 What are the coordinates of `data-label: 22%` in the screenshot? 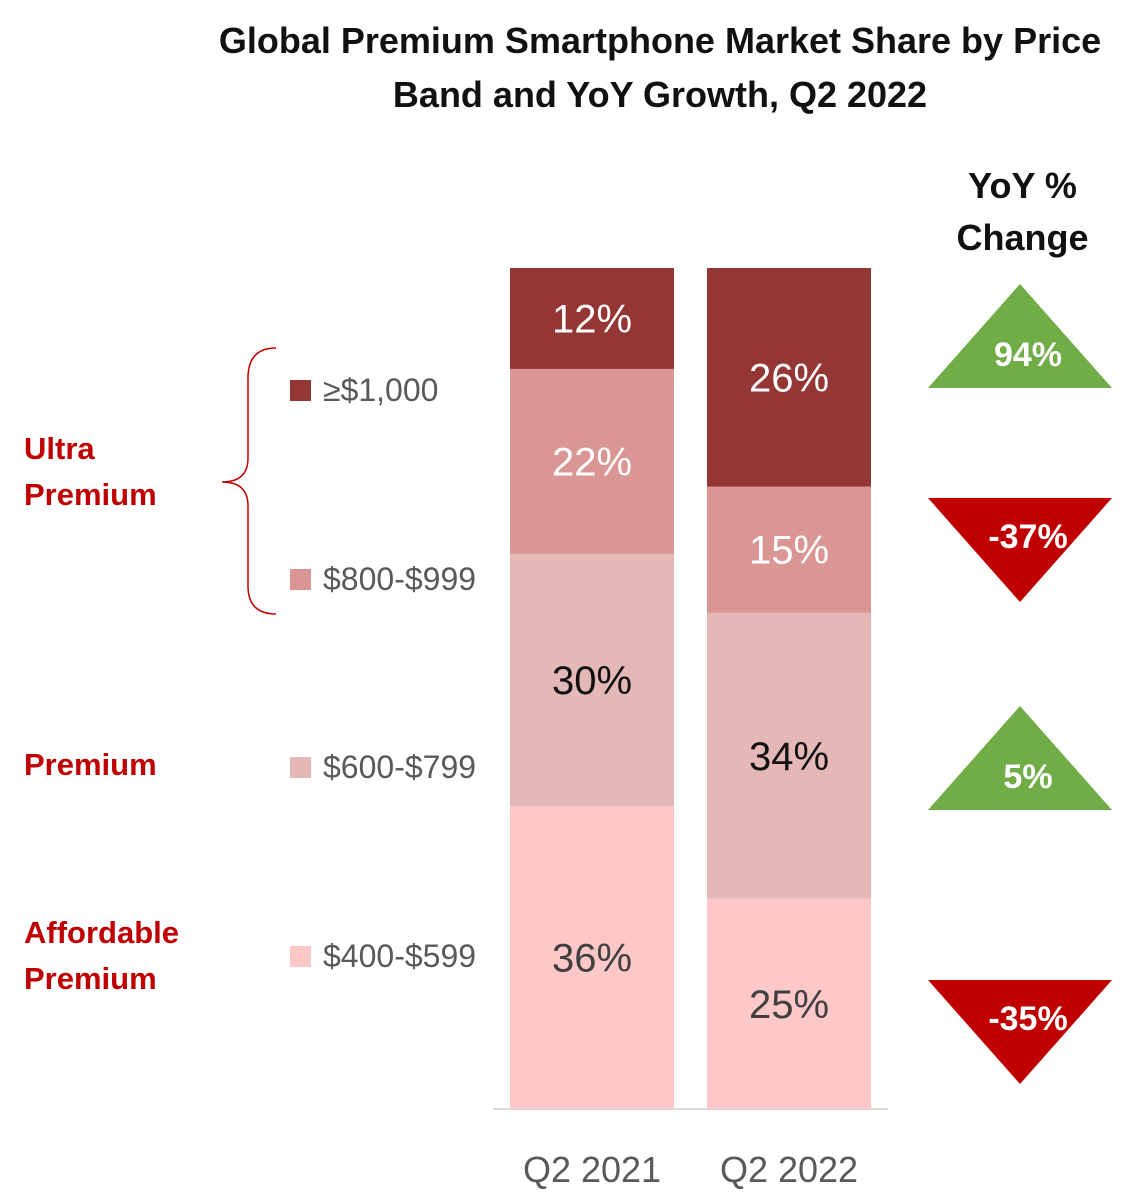 It's located at (592, 462).